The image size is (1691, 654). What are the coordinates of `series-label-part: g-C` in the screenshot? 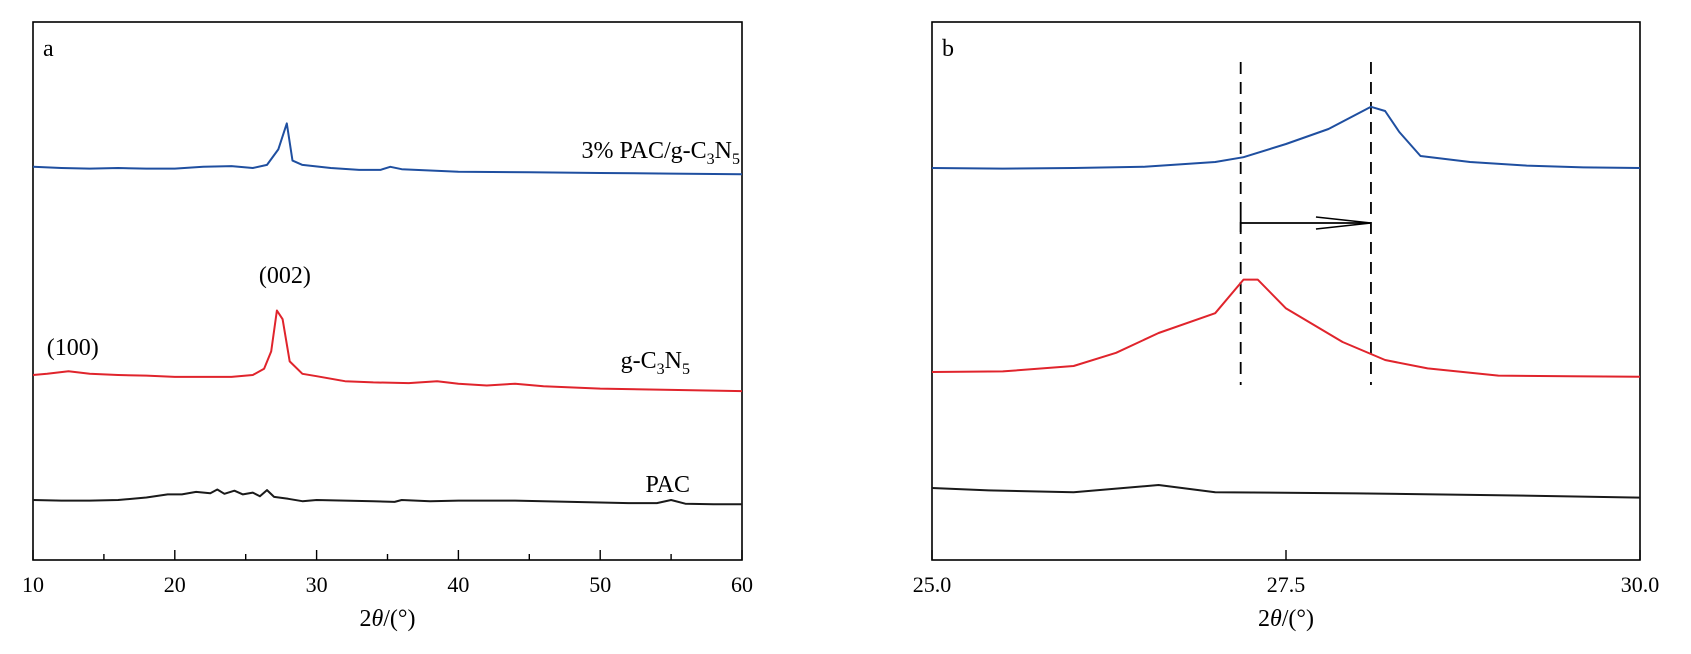 It's located at (639, 361).